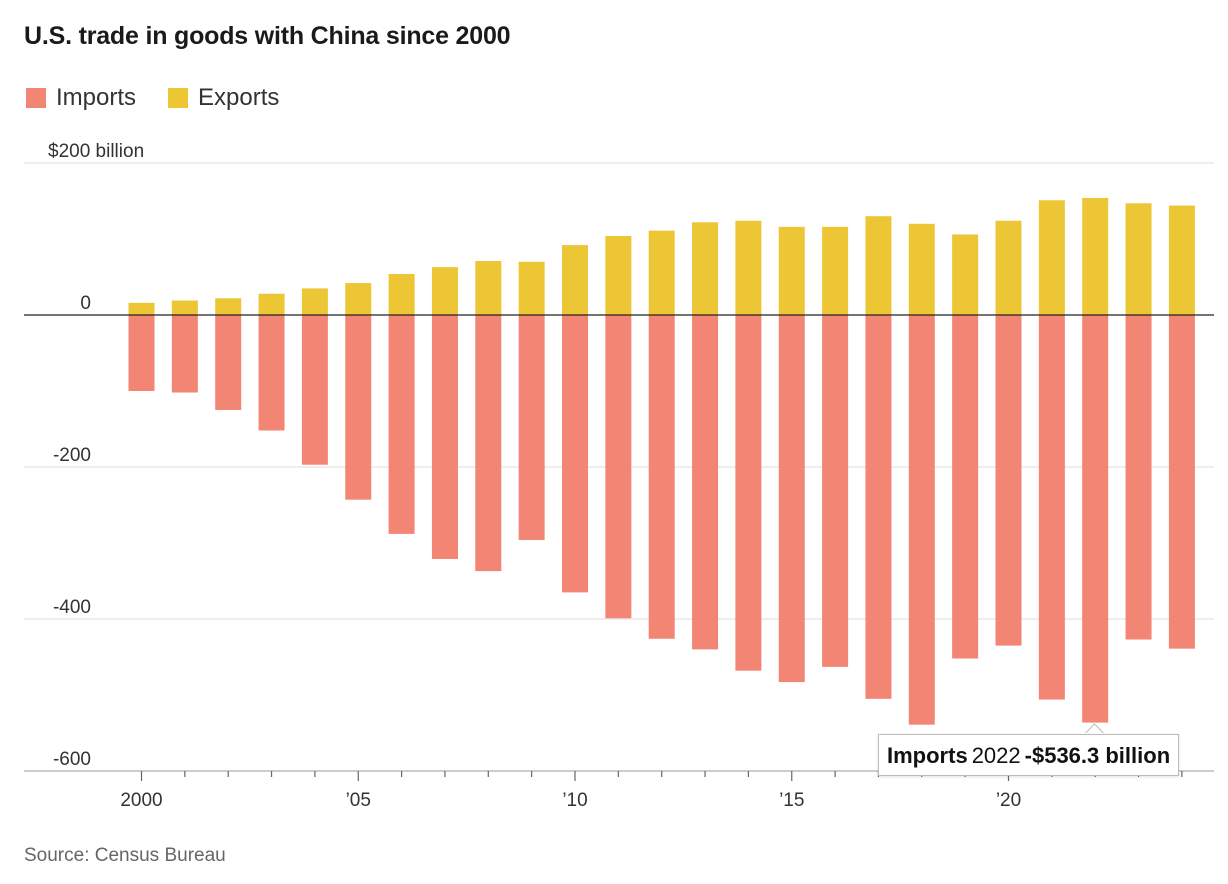 This screenshot has width=1228, height=884. Describe the element at coordinates (358, 800) in the screenshot. I see `x-tick-label: ’05` at that location.